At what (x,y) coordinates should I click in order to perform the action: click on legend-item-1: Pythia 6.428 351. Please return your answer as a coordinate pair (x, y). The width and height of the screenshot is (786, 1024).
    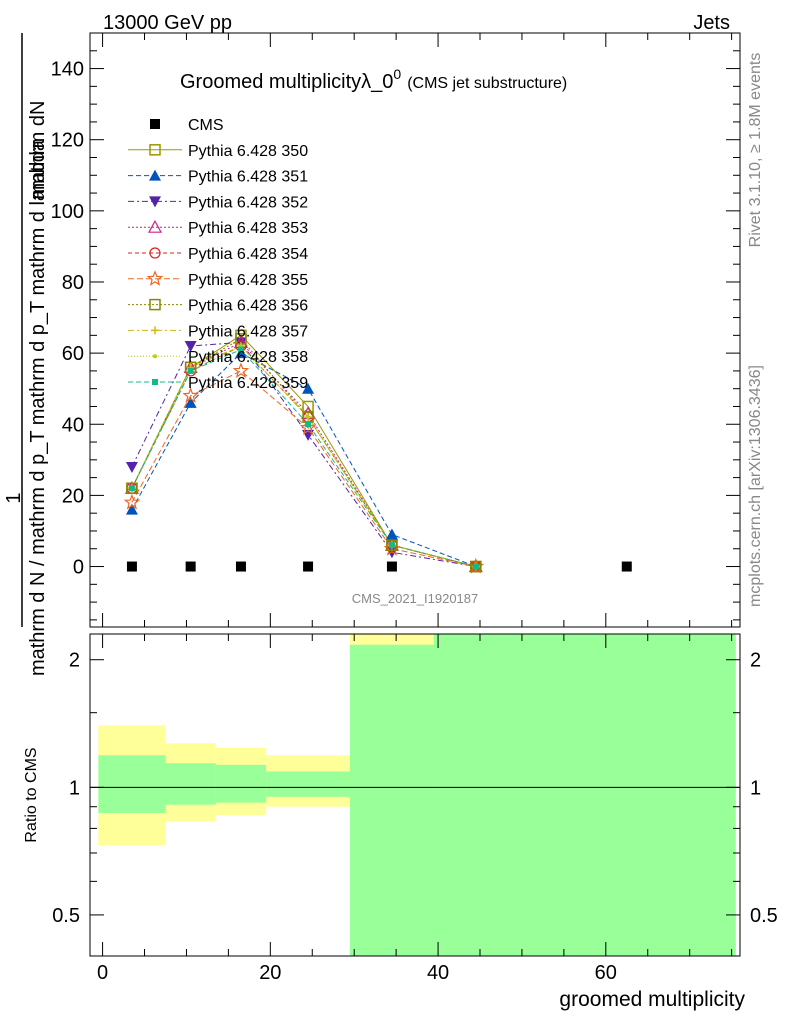
    Looking at the image, I should click on (218, 177).